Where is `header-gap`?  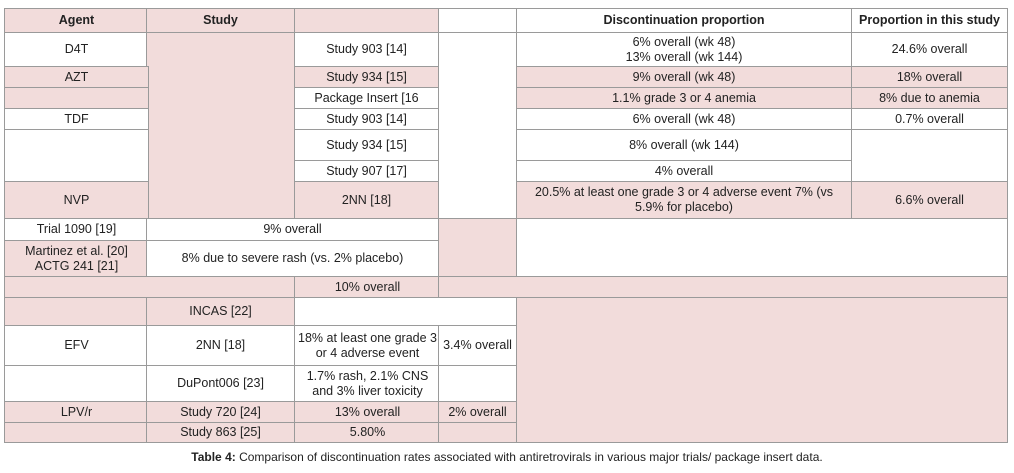 header-gap is located at coordinates (477, 20).